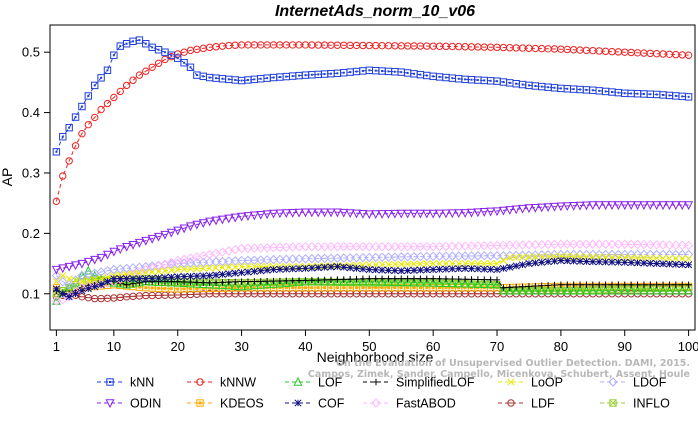 Image resolution: width=698 pixels, height=434 pixels. What do you see at coordinates (375, 11) in the screenshot?
I see `chart-title: InternetAds_norm_10_v06` at bounding box center [375, 11].